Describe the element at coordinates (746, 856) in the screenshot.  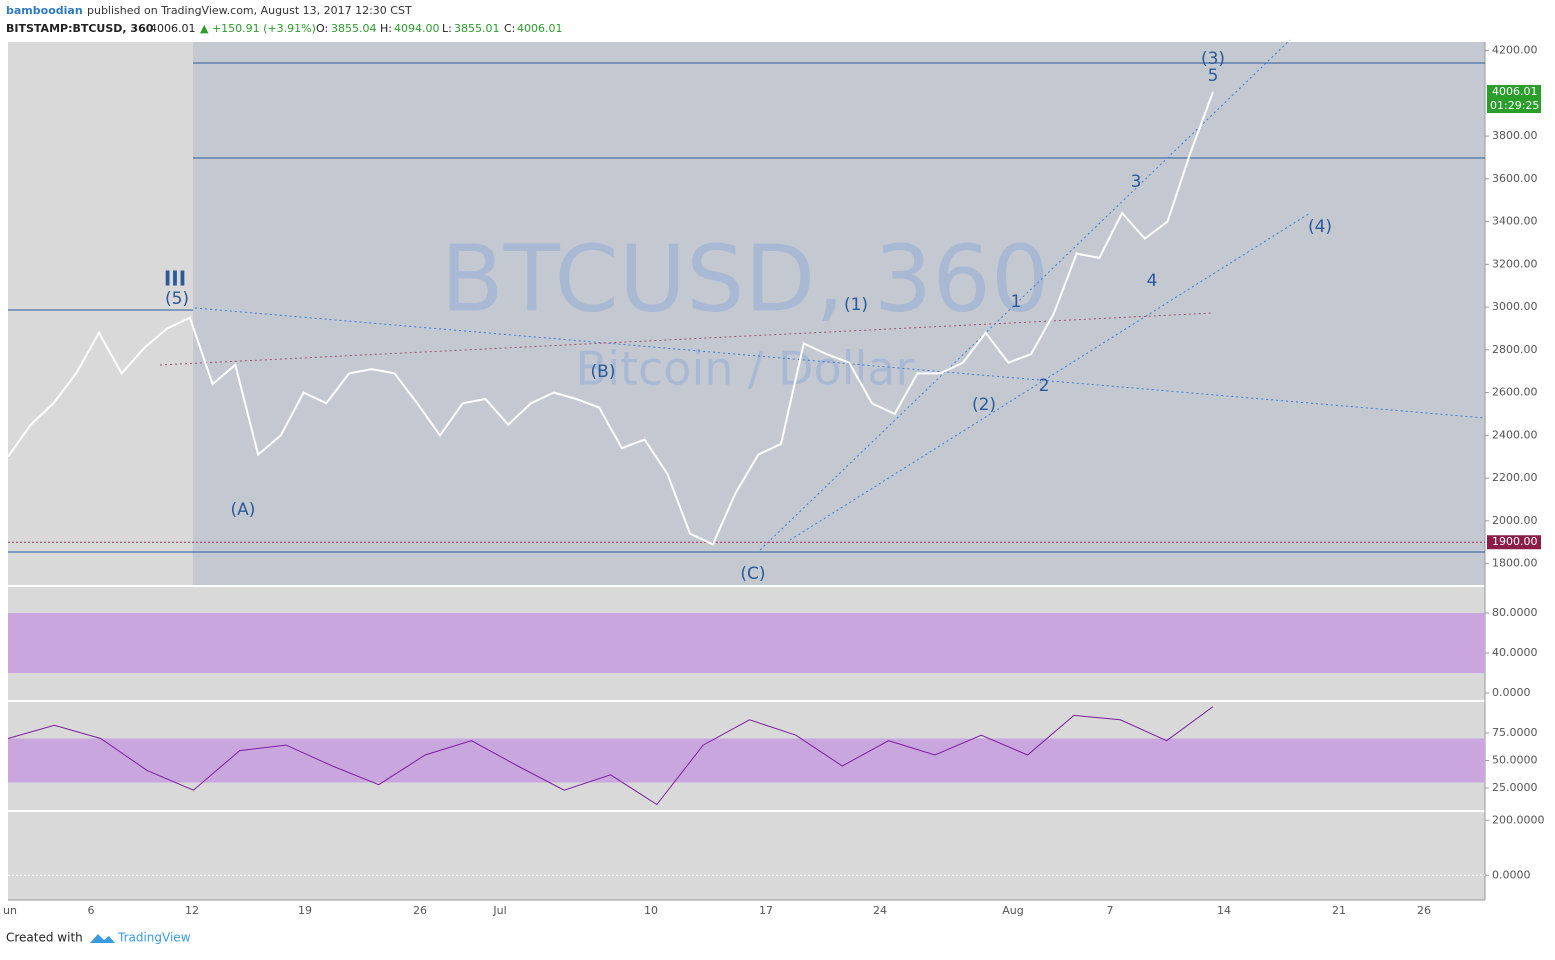
I see `macd-pane` at that location.